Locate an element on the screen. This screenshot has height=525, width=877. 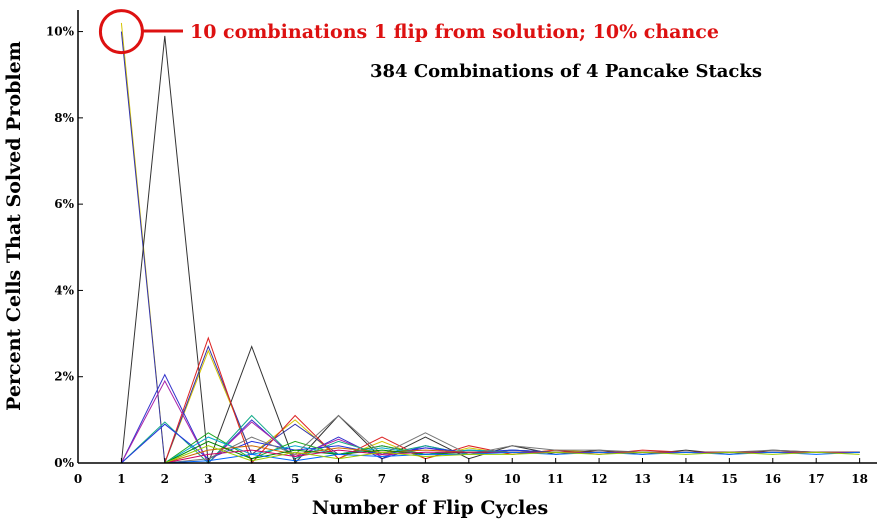
x-tick-label: 18 is located at coordinates (859, 479).